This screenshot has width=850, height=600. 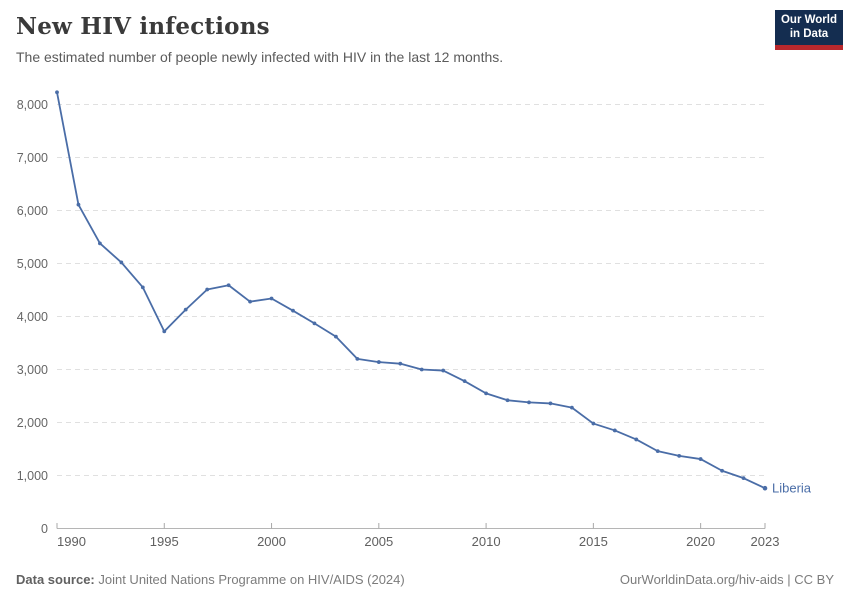 What do you see at coordinates (71, 541) in the screenshot?
I see `x-axis-tick-label: 1990` at bounding box center [71, 541].